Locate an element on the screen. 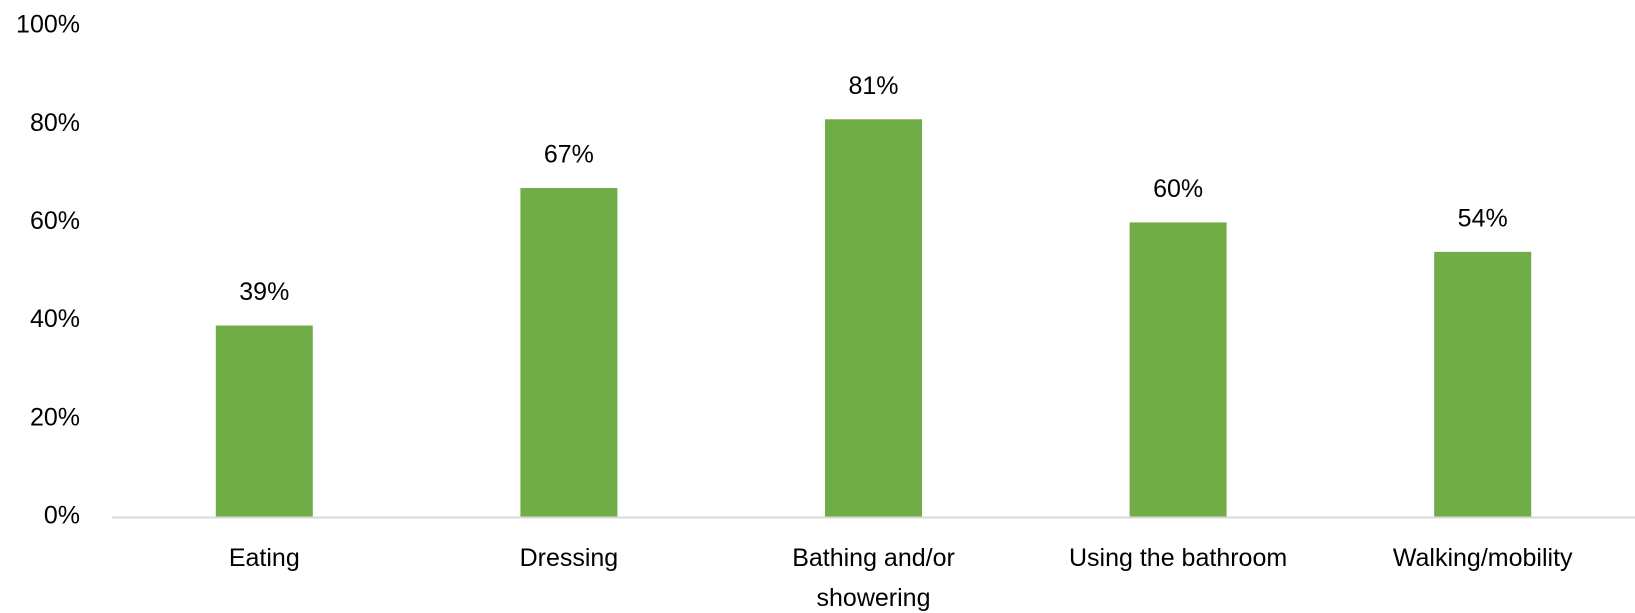 The width and height of the screenshot is (1635, 613). y-tick-label: 60% is located at coordinates (55, 221).